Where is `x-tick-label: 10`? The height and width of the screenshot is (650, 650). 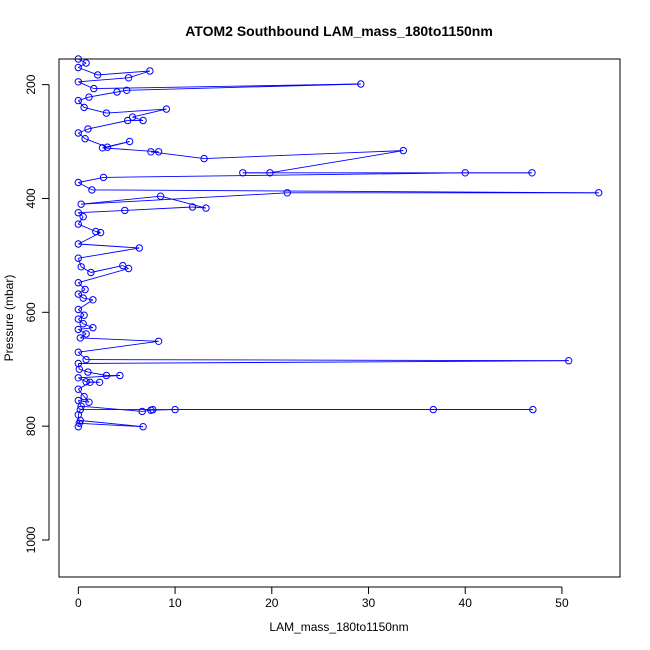 x-tick-label: 10 is located at coordinates (175, 603).